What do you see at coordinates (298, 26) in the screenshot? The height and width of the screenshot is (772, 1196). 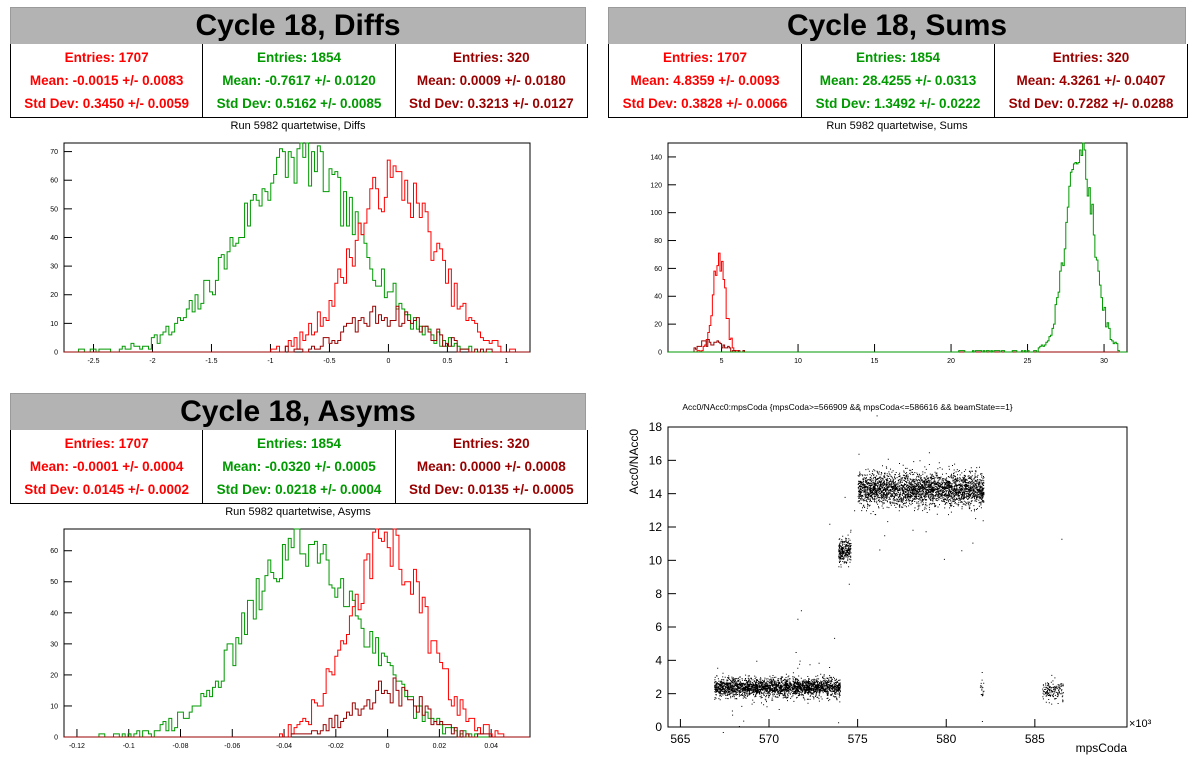 I see `diffs-header: Cycle 18, Diffs` at bounding box center [298, 26].